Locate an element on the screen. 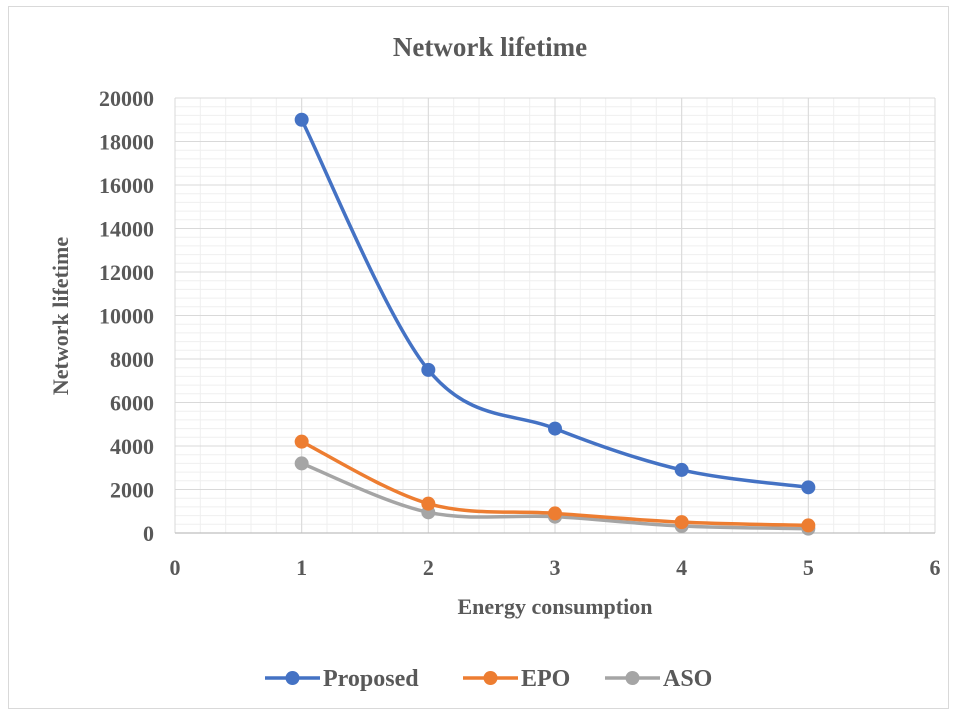  x-tick-label: 0 is located at coordinates (175, 567).